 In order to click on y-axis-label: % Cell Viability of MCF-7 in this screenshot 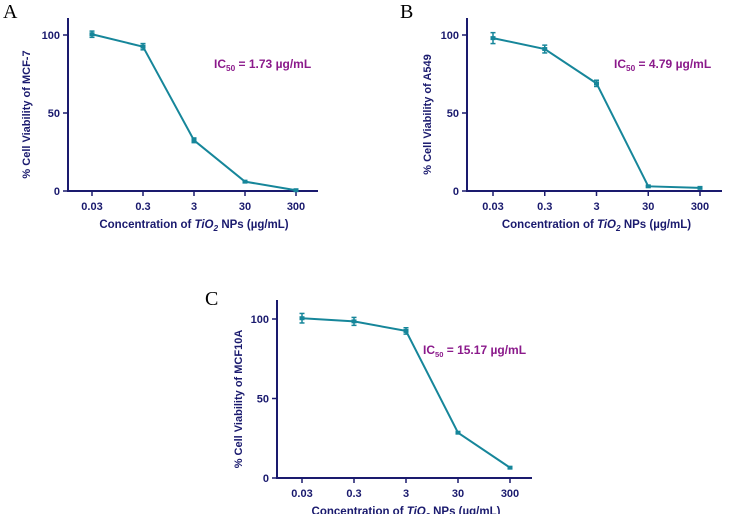, I will do `click(27, 114)`.